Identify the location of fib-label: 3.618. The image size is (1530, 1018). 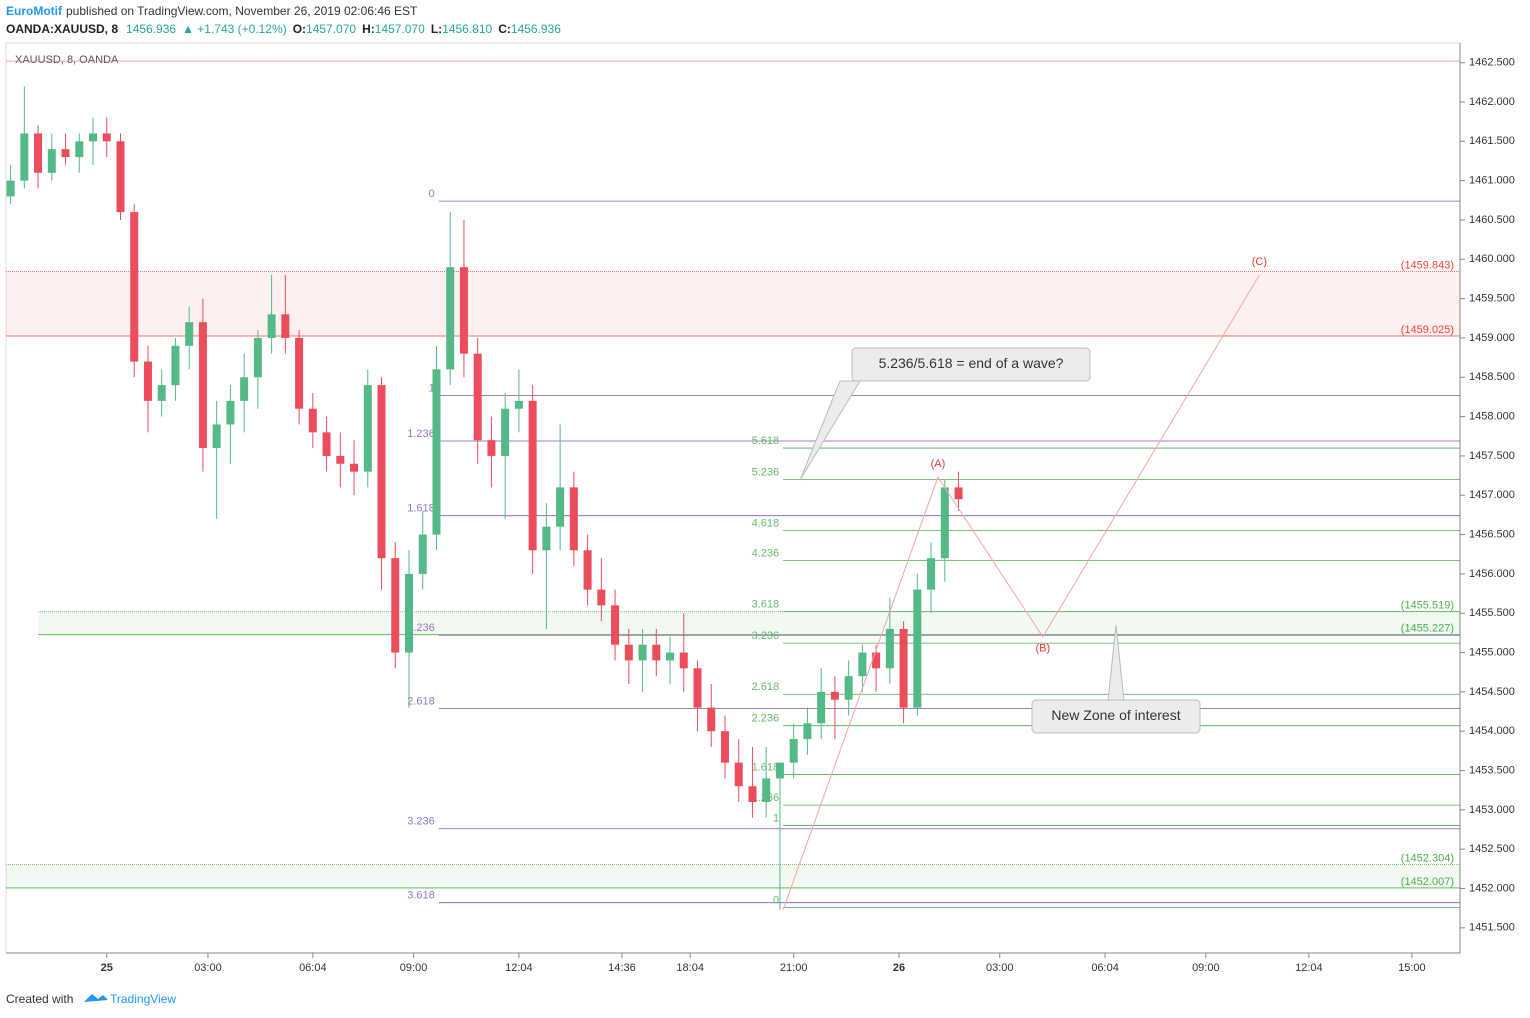
(766, 605).